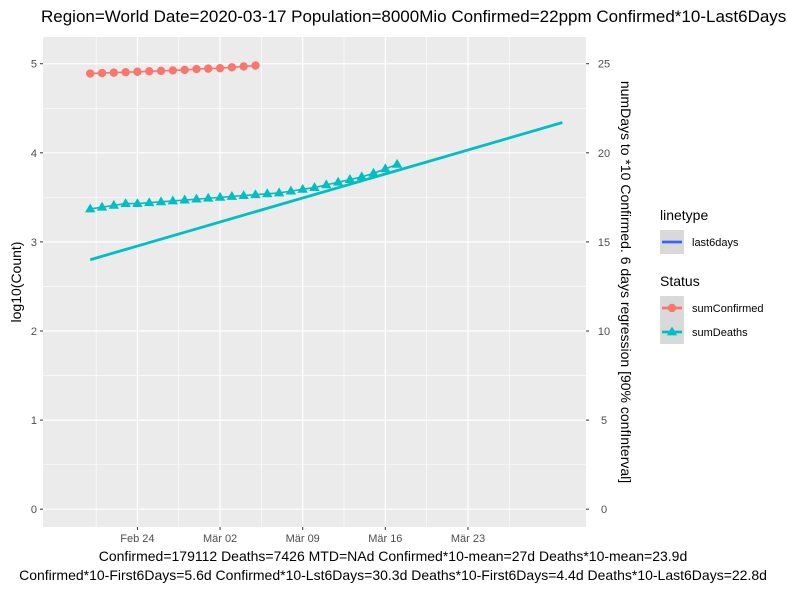 This screenshot has width=787, height=590. I want to click on y2-tick-label: 0, so click(604, 510).